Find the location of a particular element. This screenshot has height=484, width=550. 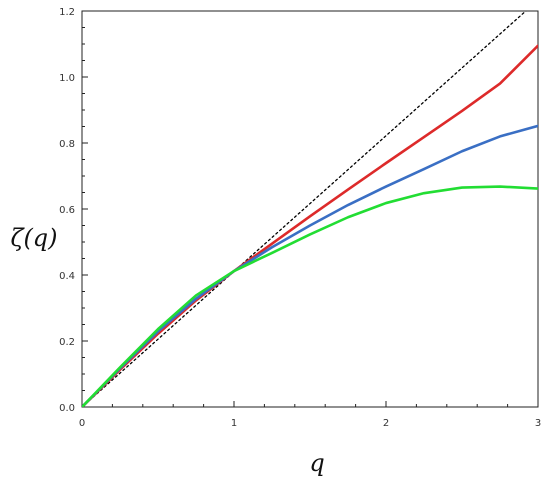

y-tick-label: 1.0 is located at coordinates (67, 78).